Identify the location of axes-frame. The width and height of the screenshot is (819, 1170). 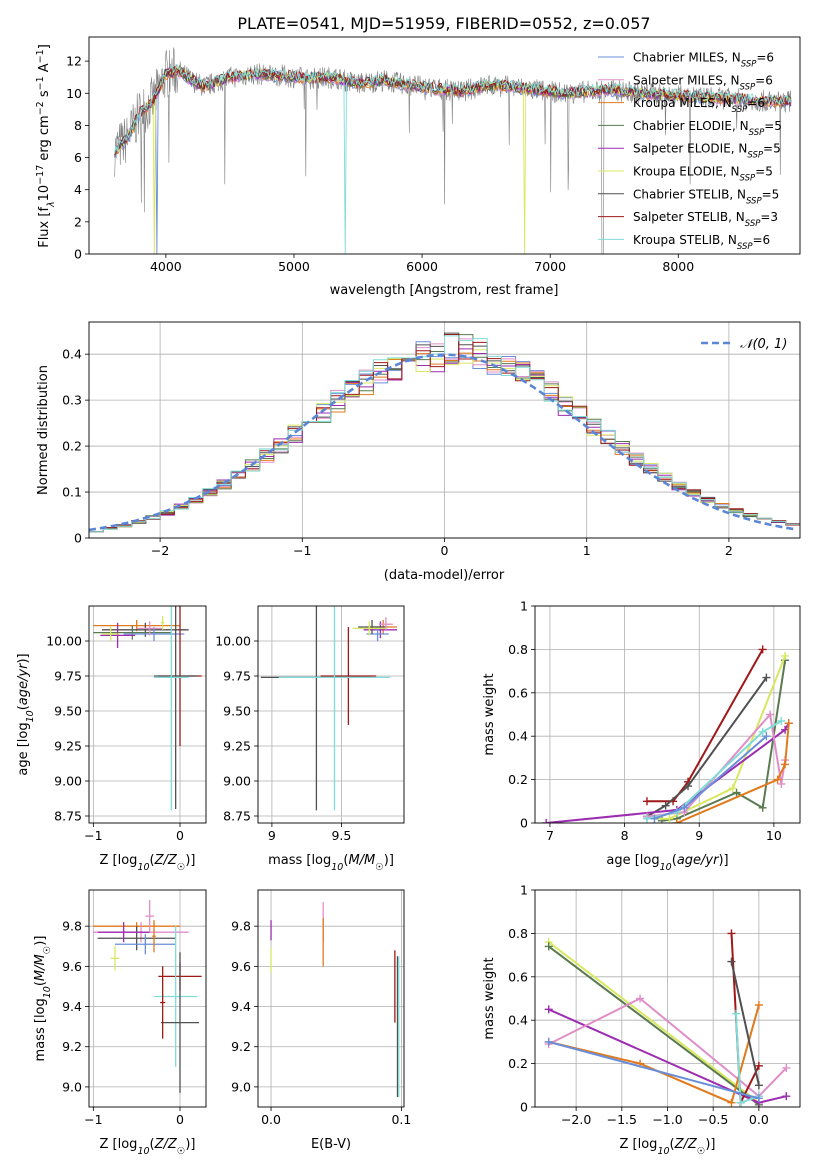
(331, 714).